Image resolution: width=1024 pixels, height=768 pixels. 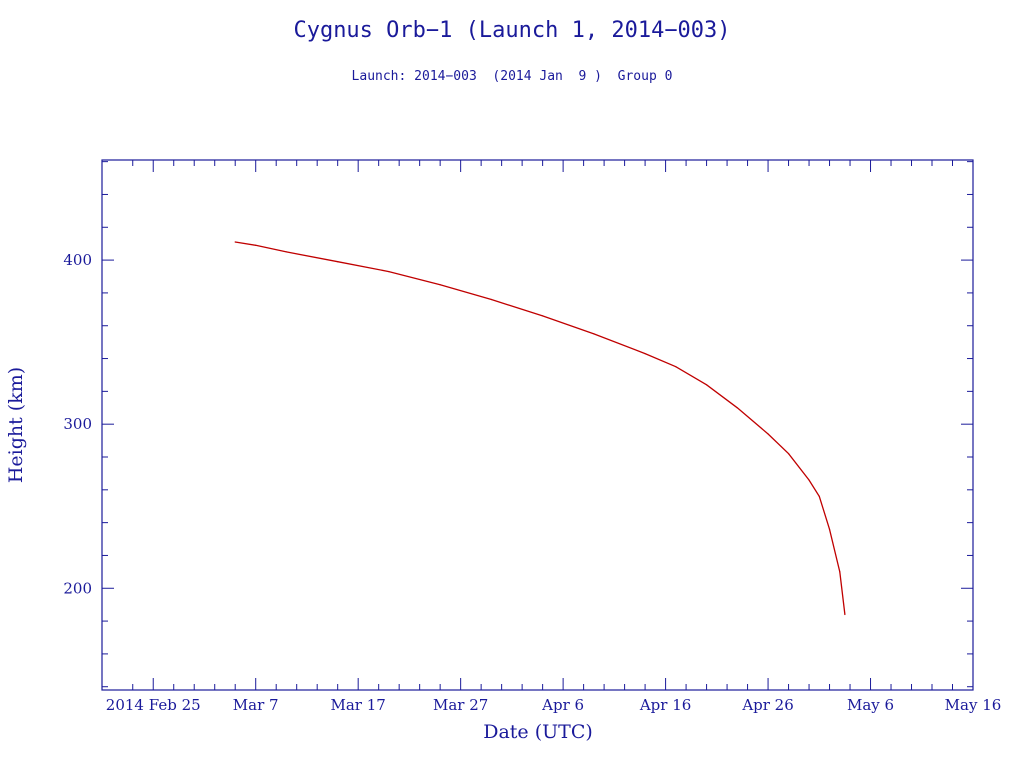 What do you see at coordinates (77, 260) in the screenshot?
I see `y-tick-label: 400` at bounding box center [77, 260].